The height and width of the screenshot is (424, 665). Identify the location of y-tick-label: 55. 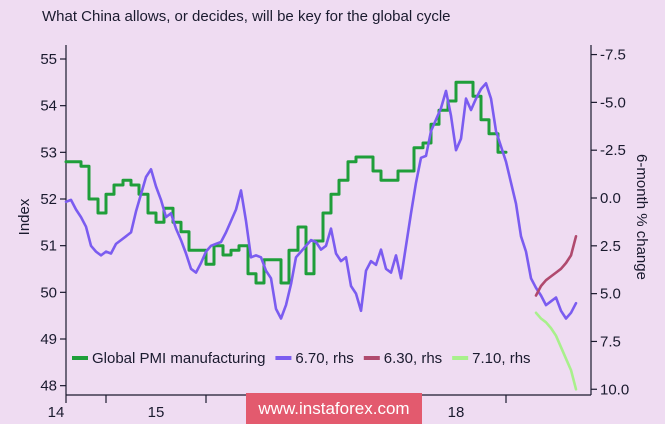
(48, 59).